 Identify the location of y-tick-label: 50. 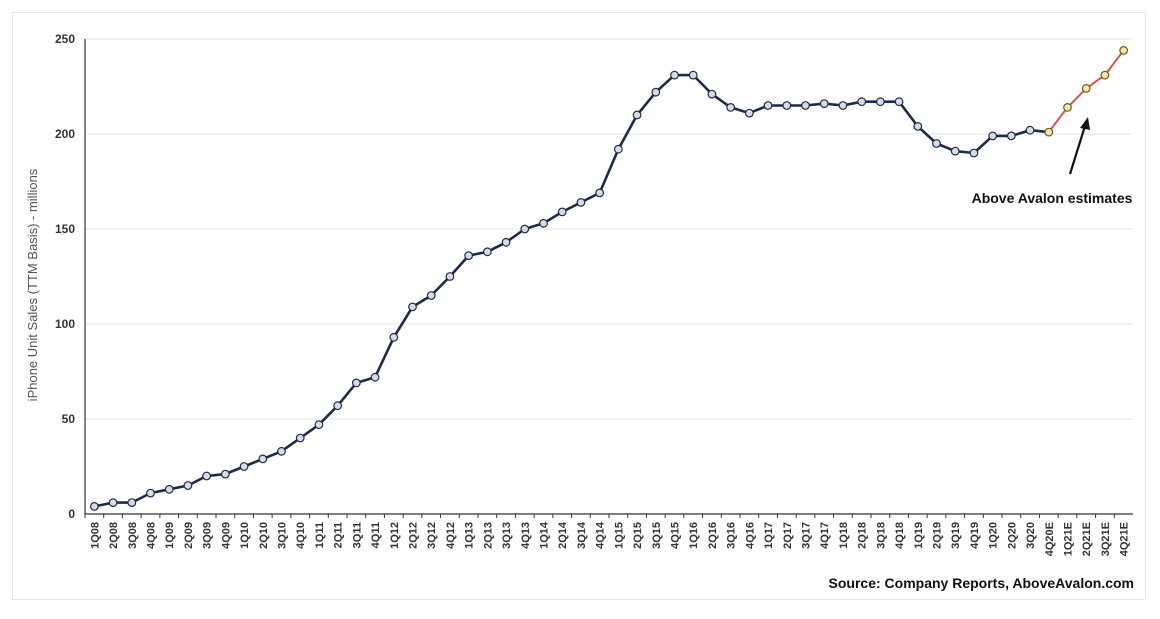
(69, 419).